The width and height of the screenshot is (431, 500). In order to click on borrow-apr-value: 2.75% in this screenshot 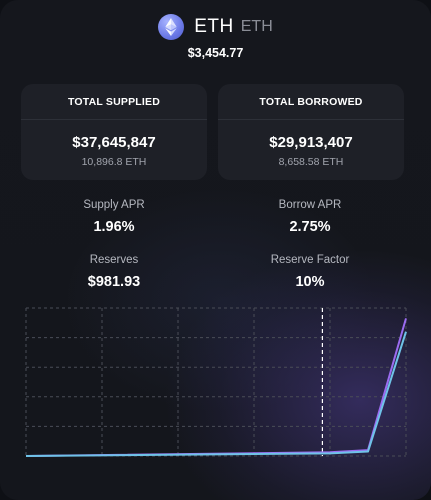, I will do `click(310, 227)`.